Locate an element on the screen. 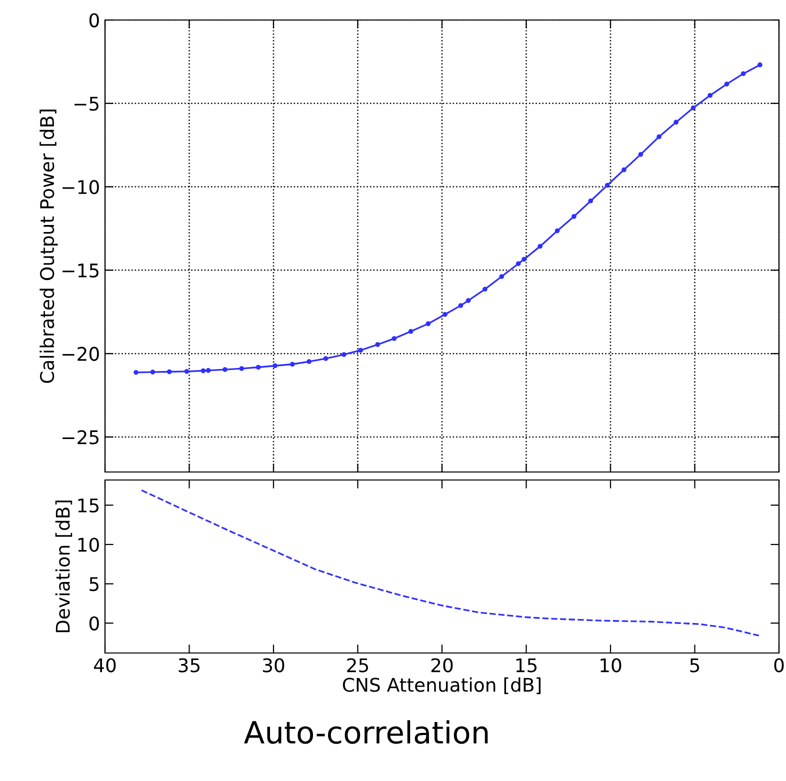 This screenshot has height=781, width=786. y-axis-title: Deviation [dB] is located at coordinates (63, 566).